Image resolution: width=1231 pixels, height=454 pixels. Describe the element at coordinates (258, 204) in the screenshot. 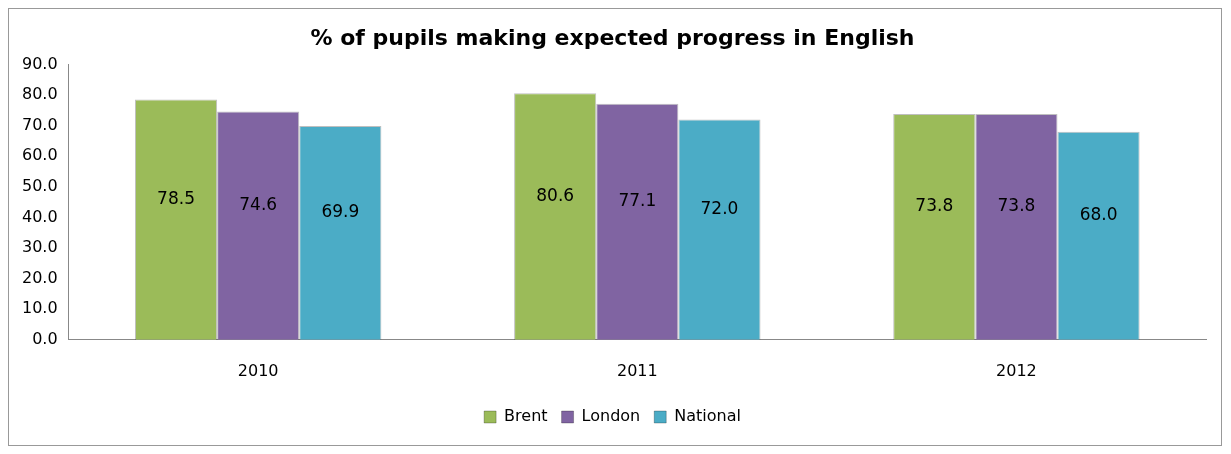

I see `data-label: 74.6` at that location.